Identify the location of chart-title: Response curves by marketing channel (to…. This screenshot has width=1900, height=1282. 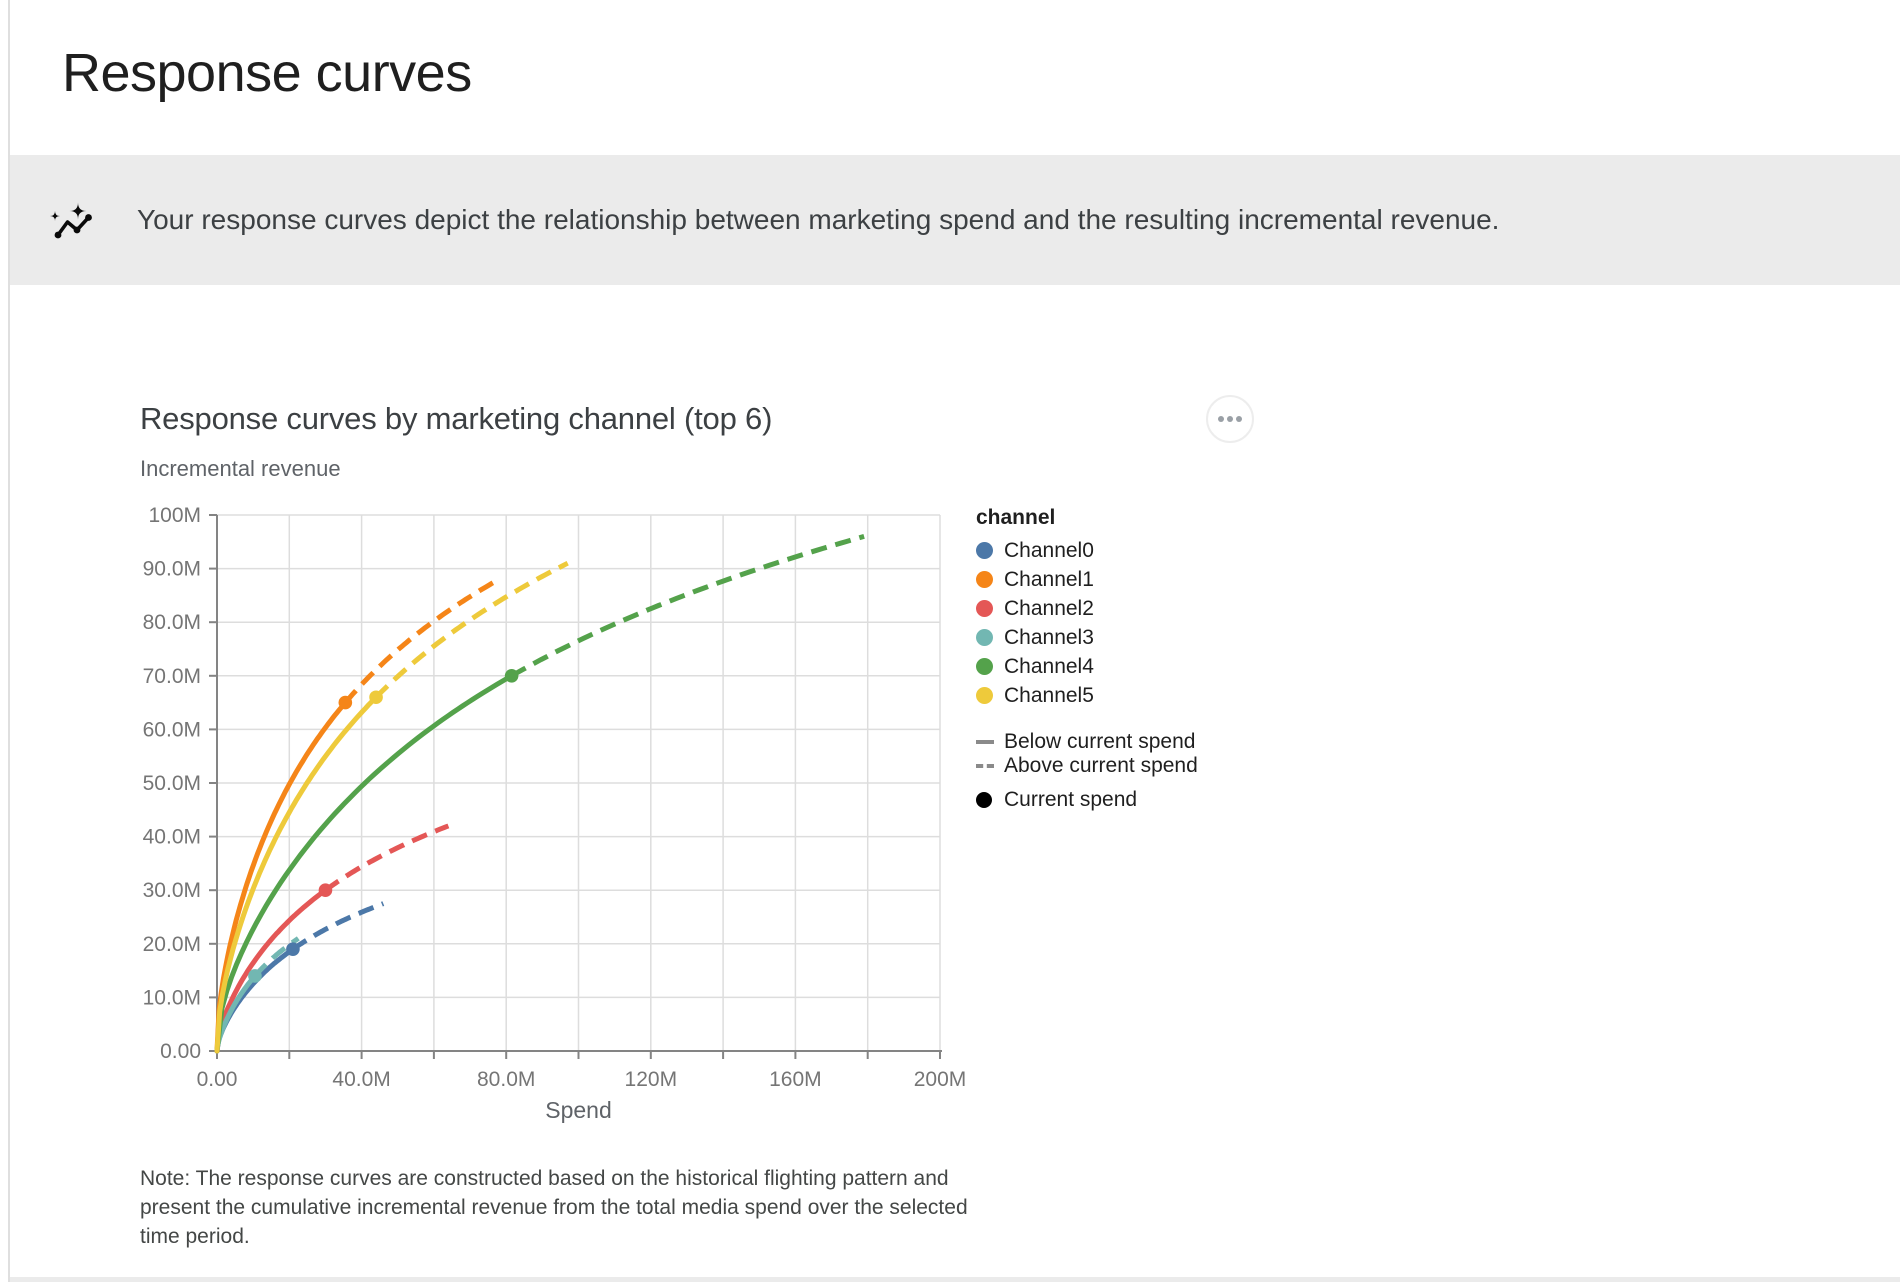
(456, 418).